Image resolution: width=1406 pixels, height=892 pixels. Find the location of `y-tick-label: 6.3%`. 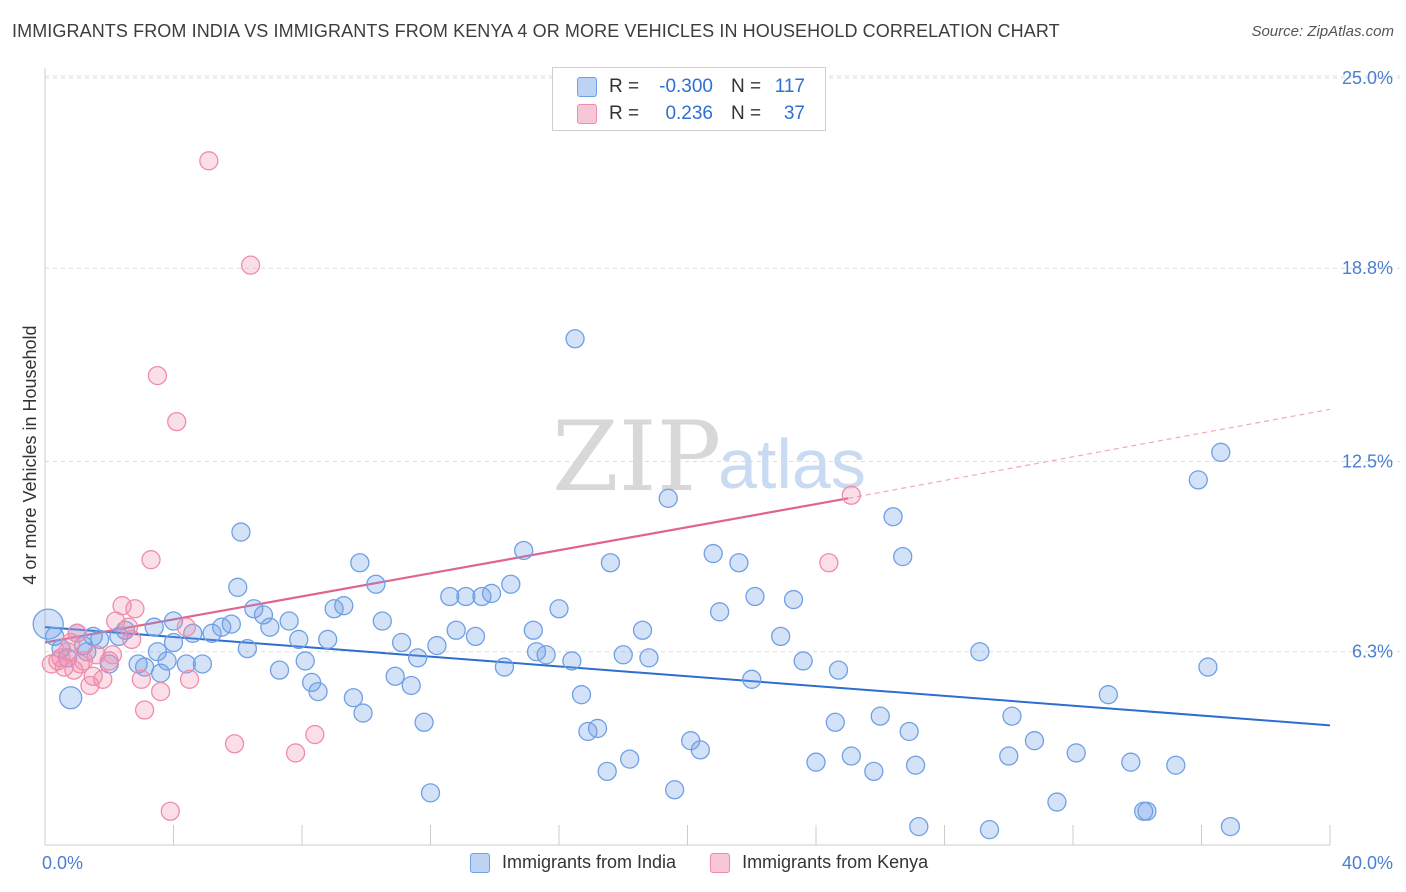

y-tick-label: 6.3% is located at coordinates (1372, 652).